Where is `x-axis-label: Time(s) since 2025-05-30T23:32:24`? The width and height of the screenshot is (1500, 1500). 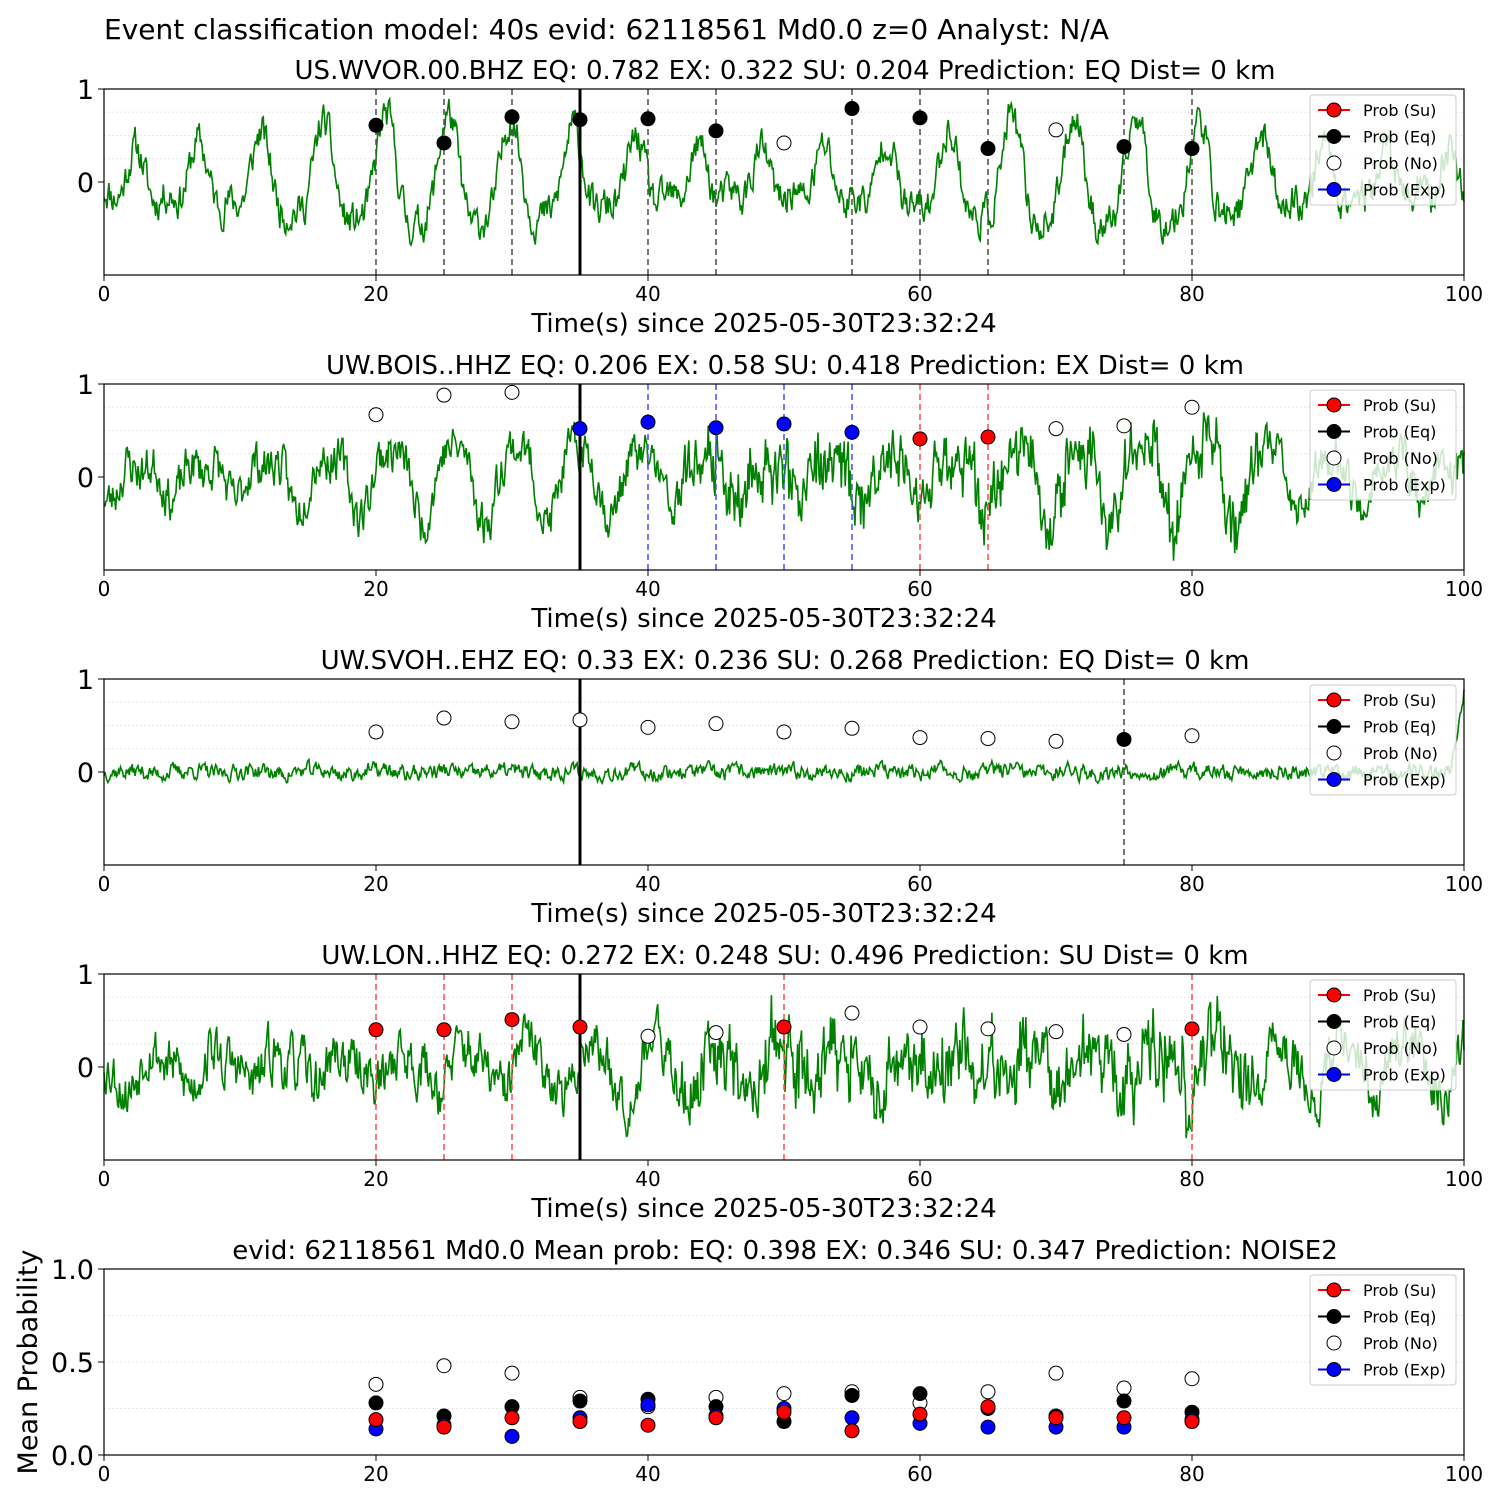
x-axis-label: Time(s) since 2025-05-30T23:32:24 is located at coordinates (763, 1209).